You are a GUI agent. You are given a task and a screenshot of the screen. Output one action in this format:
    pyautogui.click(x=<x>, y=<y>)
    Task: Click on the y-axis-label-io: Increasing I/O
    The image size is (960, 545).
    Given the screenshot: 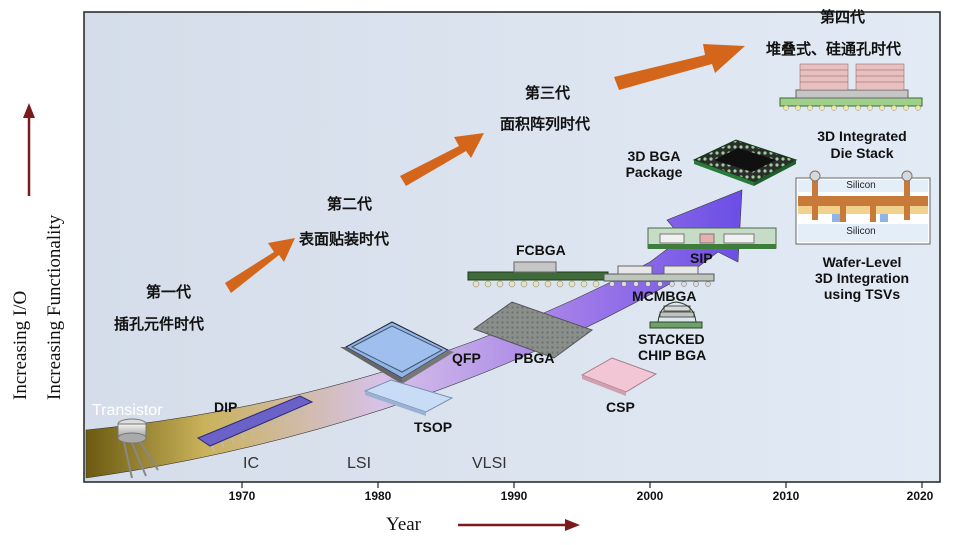 What is the action you would take?
    pyautogui.click(x=20, y=345)
    